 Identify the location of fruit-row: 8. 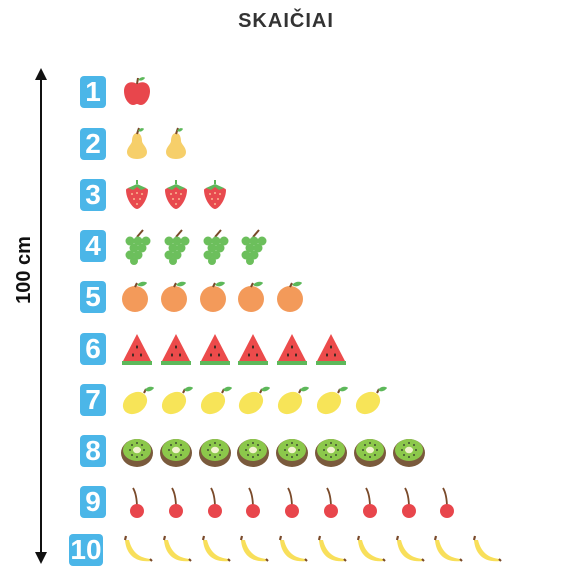
(286, 451).